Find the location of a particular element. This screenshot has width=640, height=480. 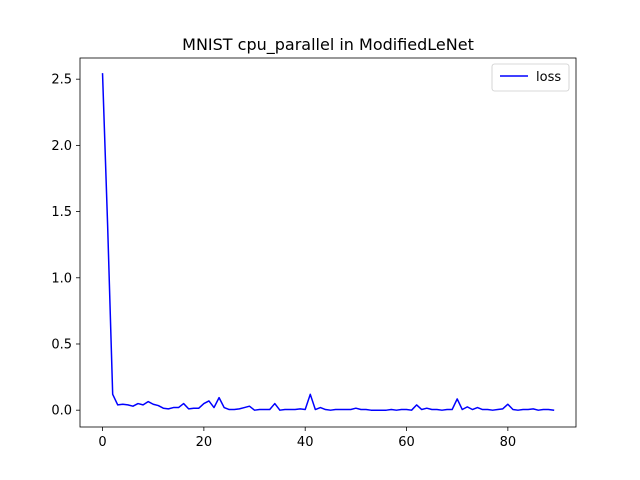

x-axis: 0 20 40 60 80 is located at coordinates (307, 438).